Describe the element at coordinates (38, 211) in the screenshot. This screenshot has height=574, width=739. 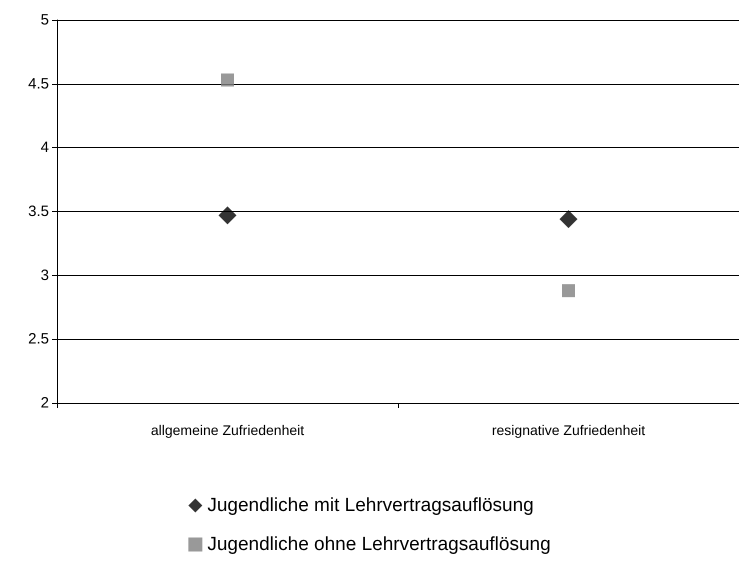
I see `y-tick-label: 3.5` at that location.